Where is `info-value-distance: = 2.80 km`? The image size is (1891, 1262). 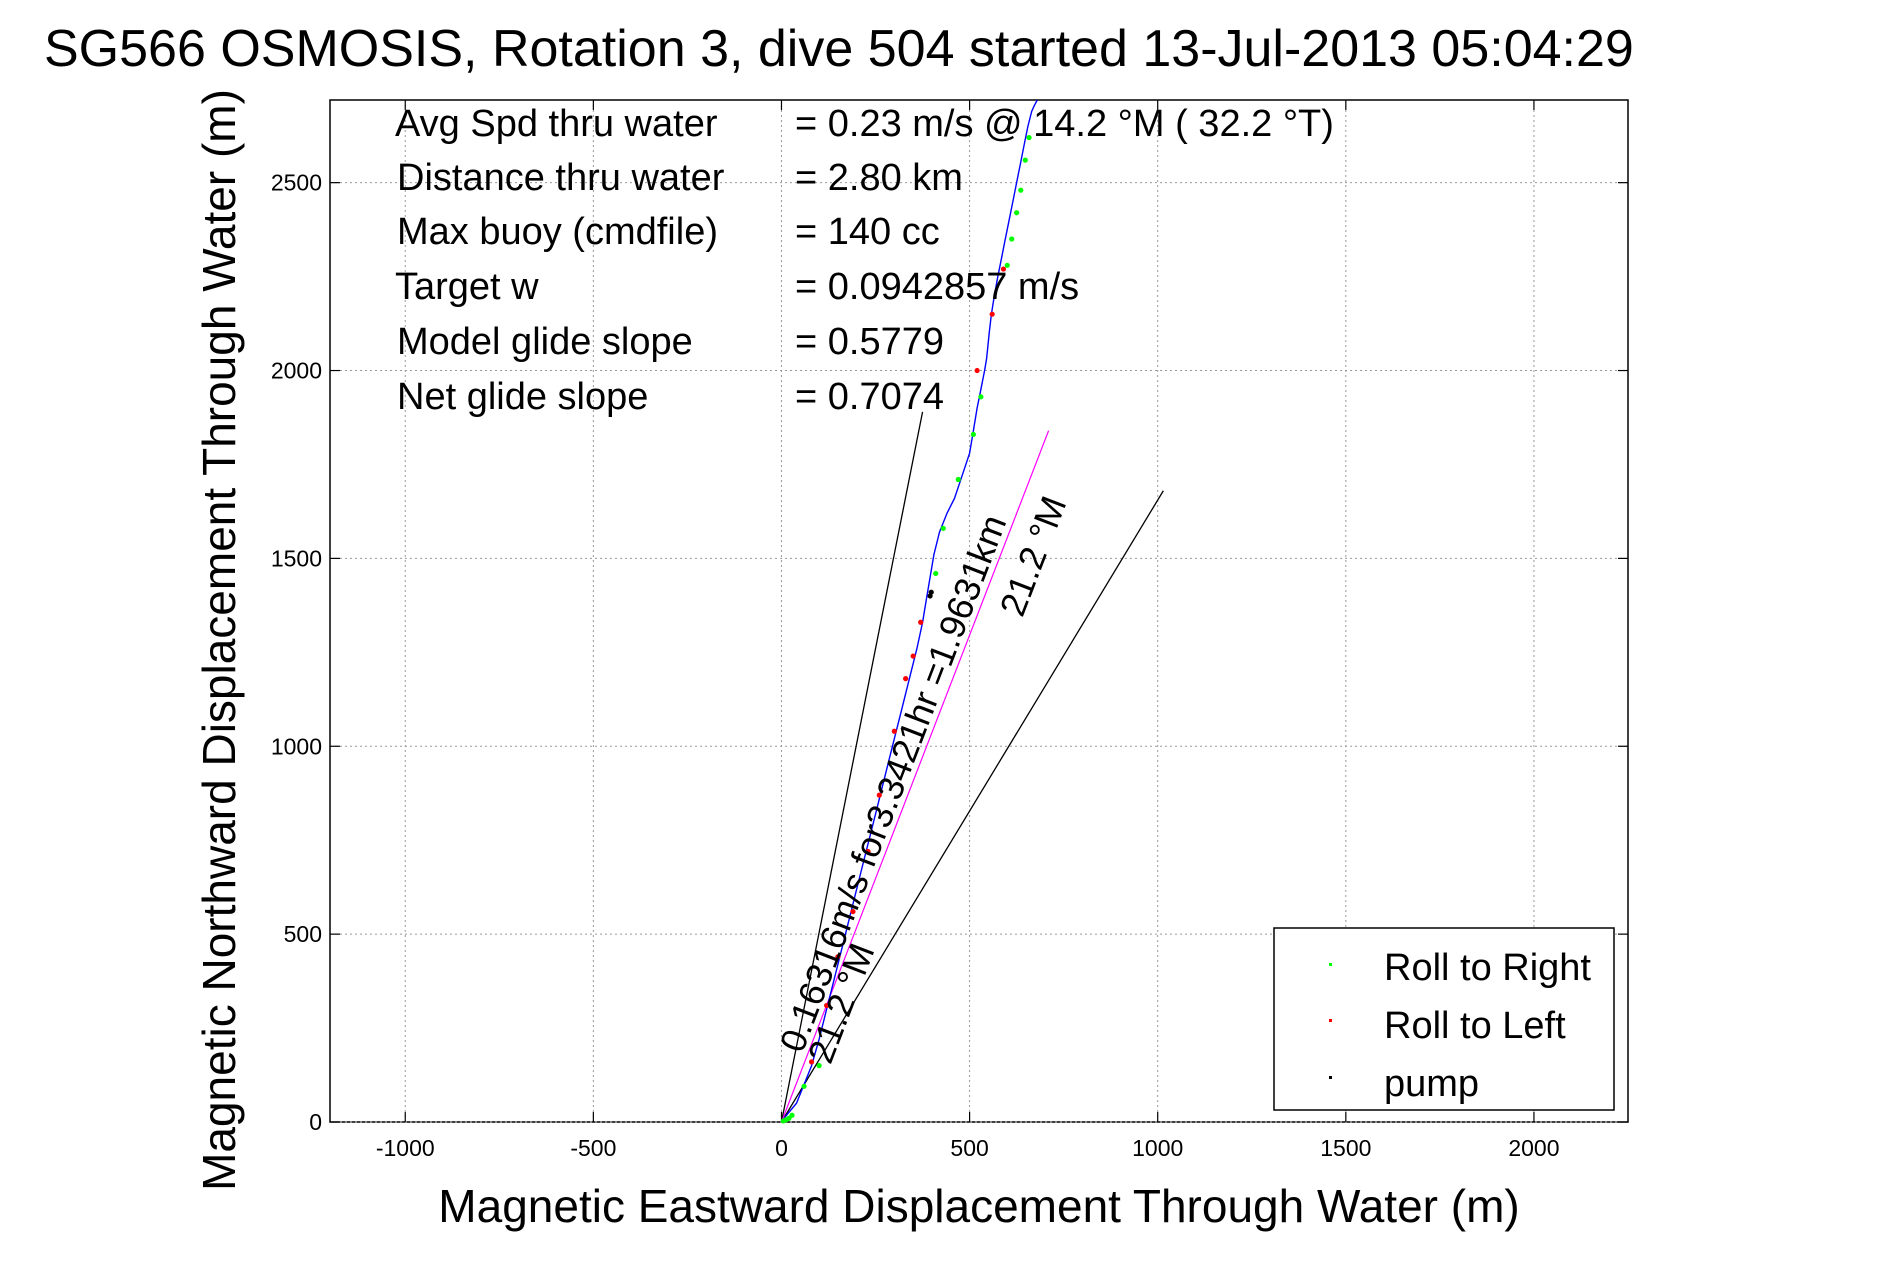
info-value-distance: = 2.80 km is located at coordinates (879, 178).